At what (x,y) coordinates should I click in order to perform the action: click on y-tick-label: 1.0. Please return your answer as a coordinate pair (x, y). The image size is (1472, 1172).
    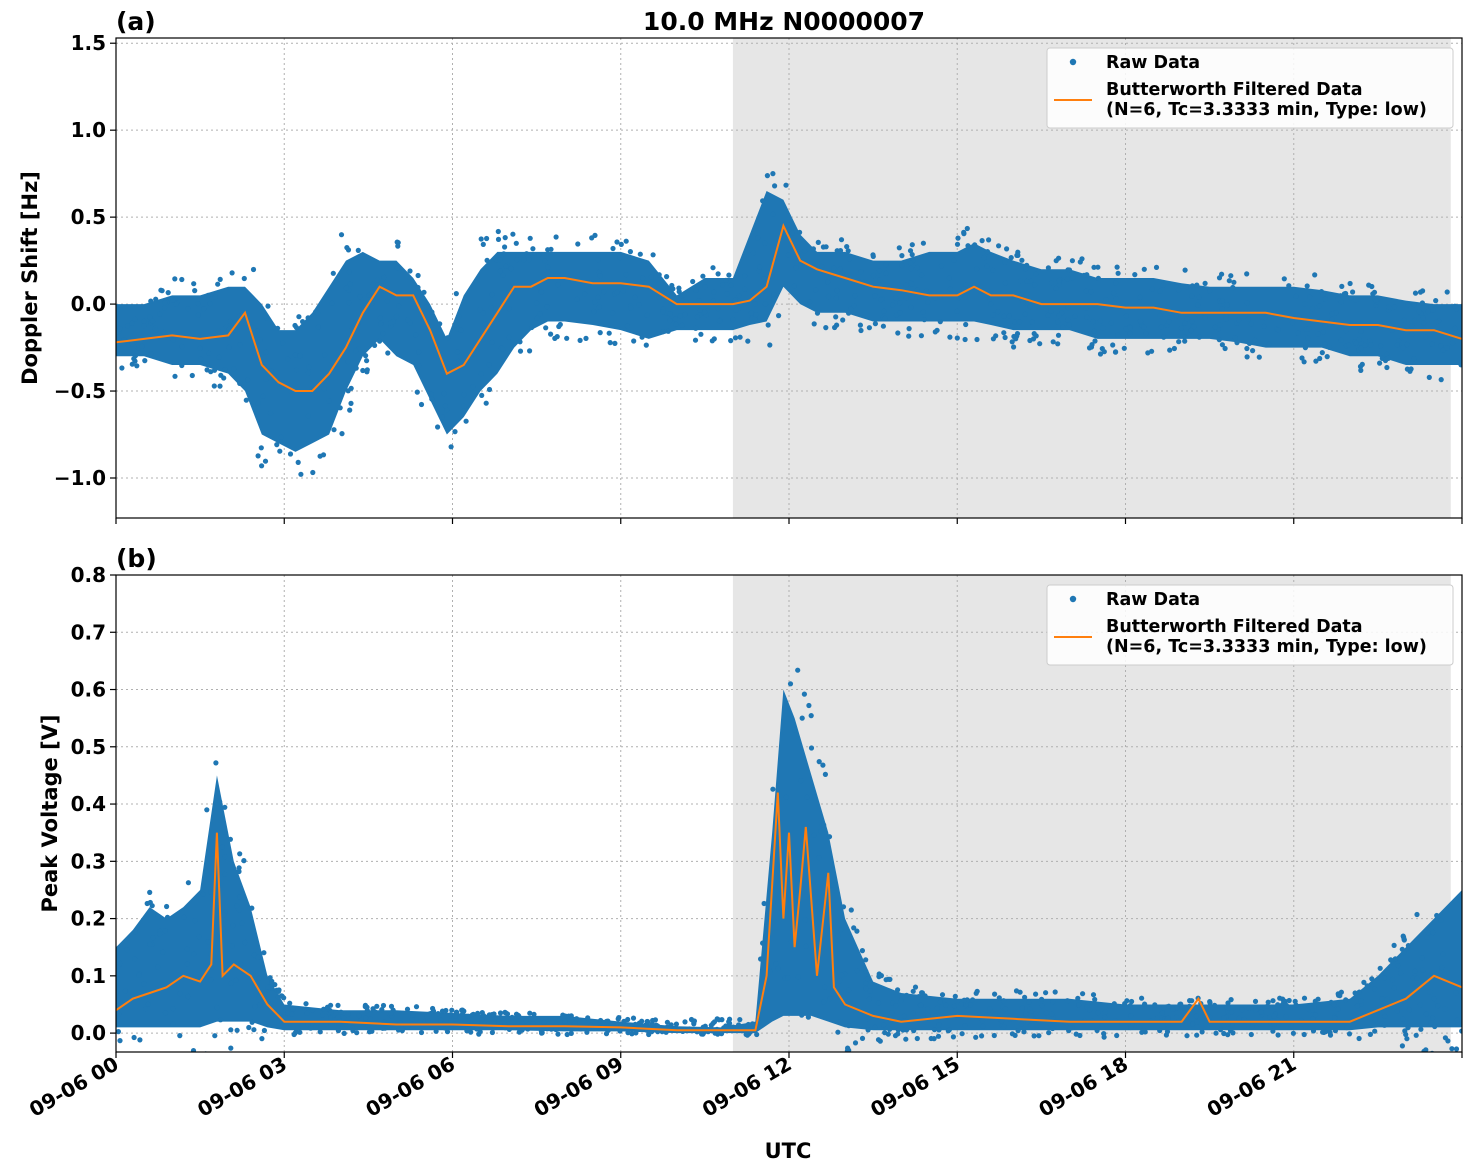
    Looking at the image, I should click on (88, 130).